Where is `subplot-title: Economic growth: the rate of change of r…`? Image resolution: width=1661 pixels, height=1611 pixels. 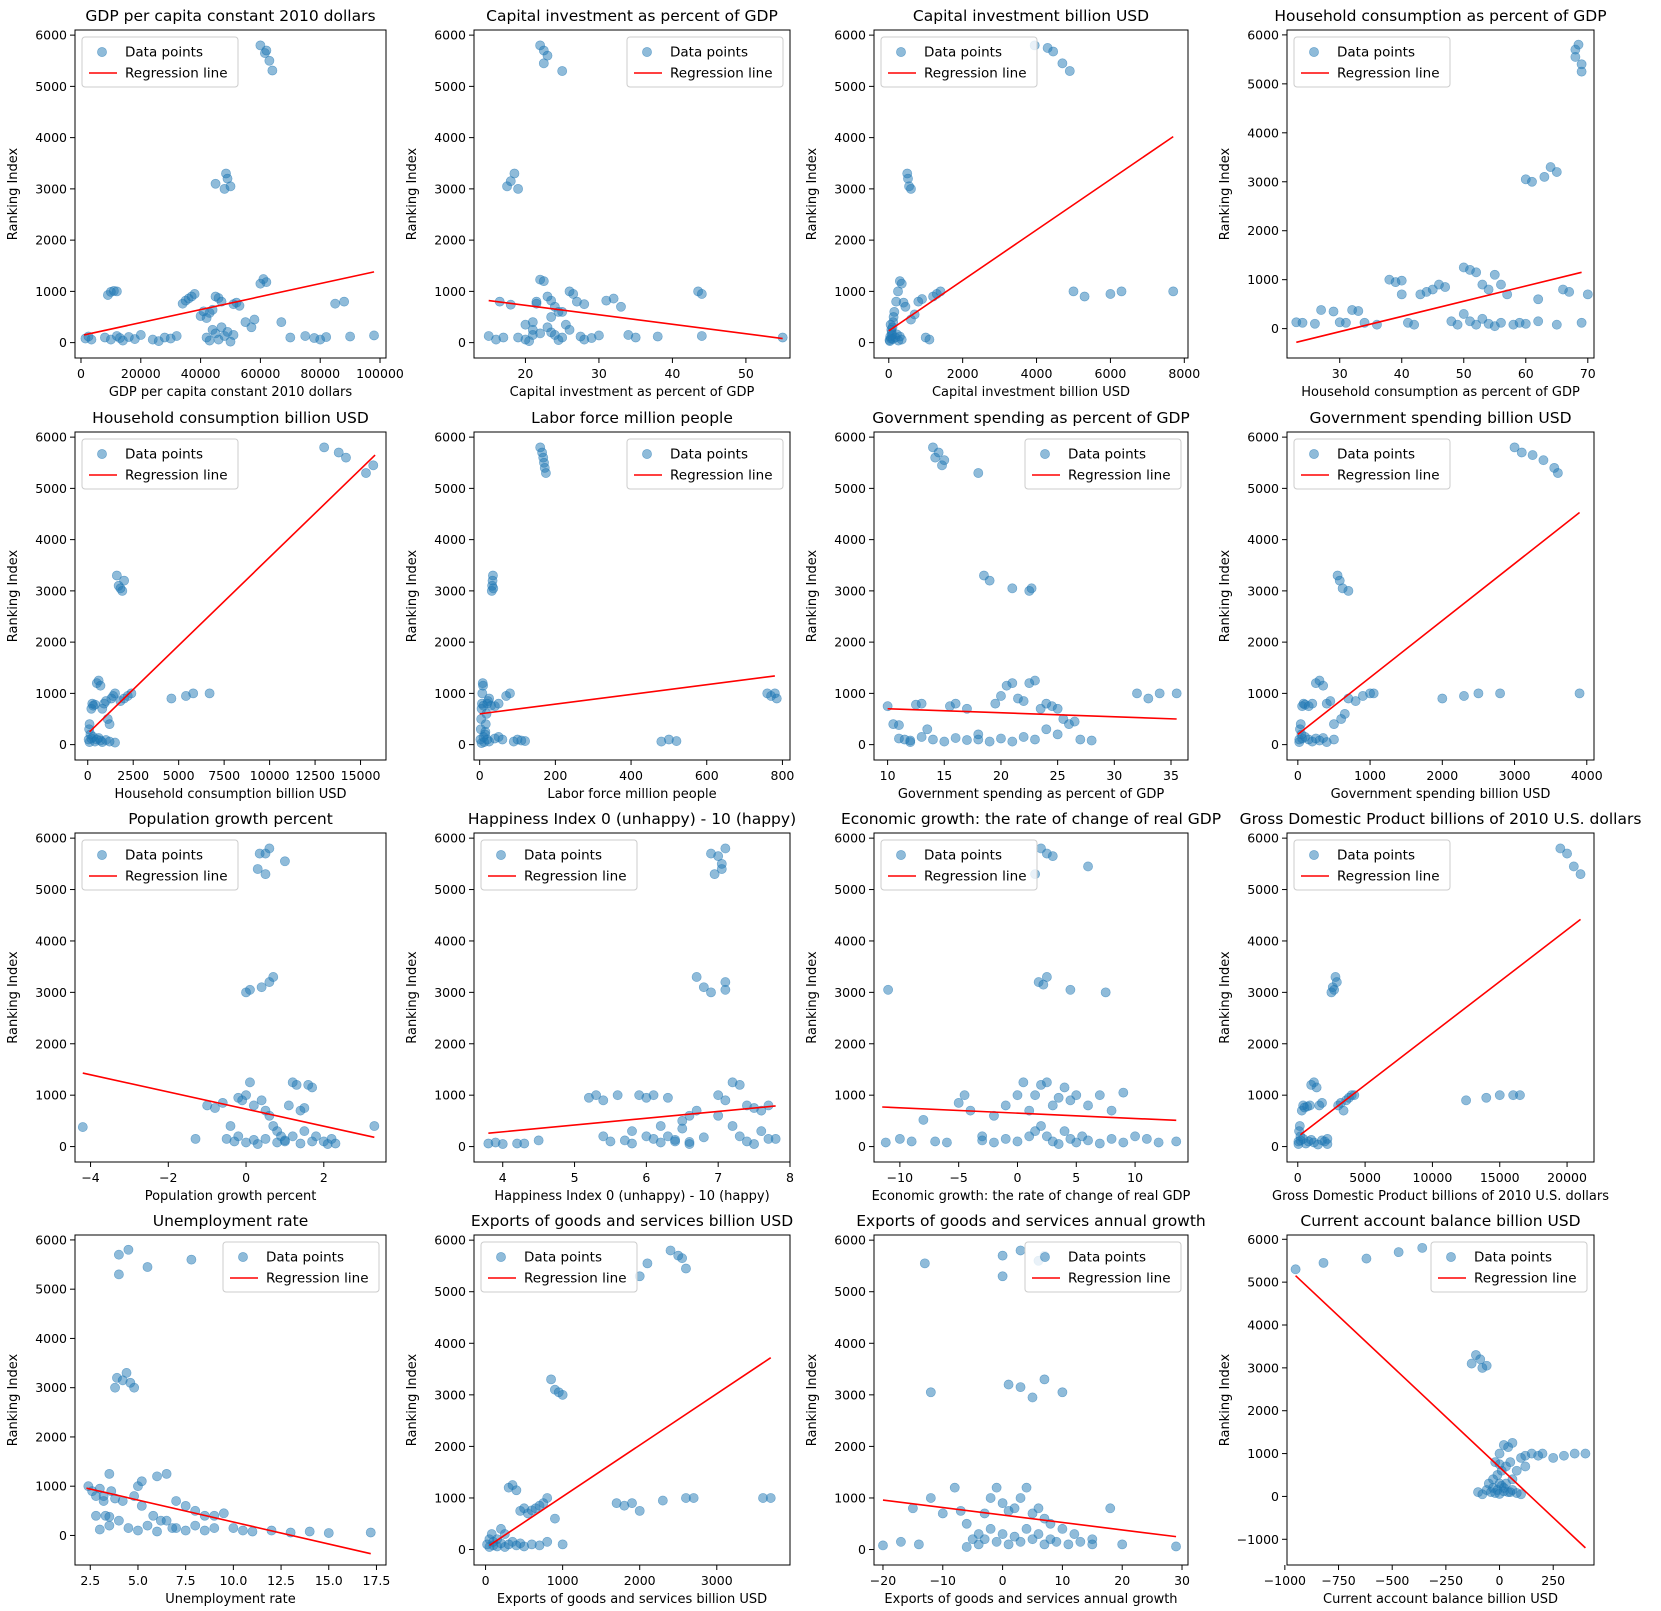
subplot-title: Economic growth: the rate of change of r… is located at coordinates (1031, 819).